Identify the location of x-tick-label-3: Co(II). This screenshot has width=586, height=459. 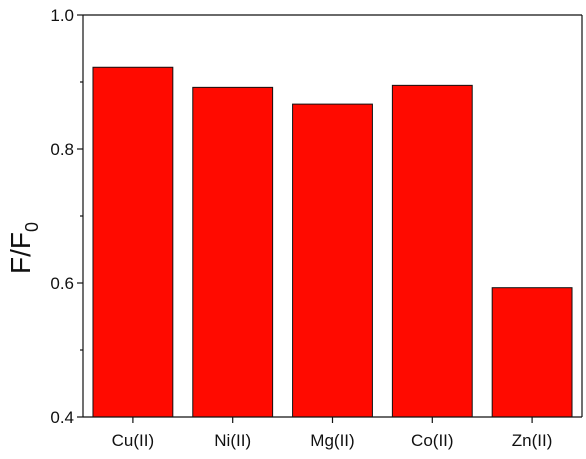
(432, 440).